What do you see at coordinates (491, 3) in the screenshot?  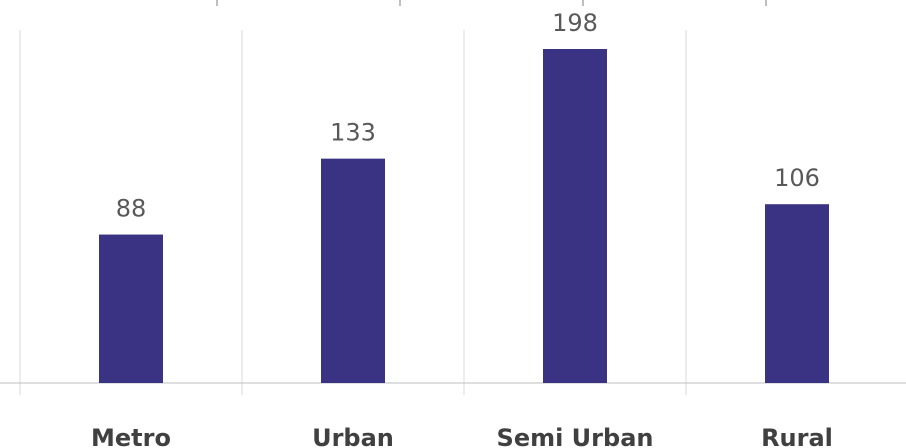 I see `top-tick-marks` at bounding box center [491, 3].